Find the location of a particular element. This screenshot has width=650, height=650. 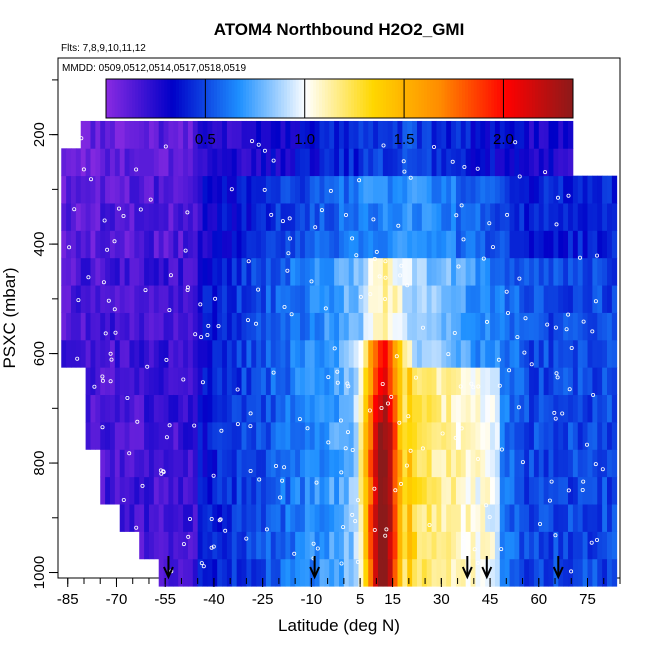

x-tick-label: 5 is located at coordinates (360, 599).